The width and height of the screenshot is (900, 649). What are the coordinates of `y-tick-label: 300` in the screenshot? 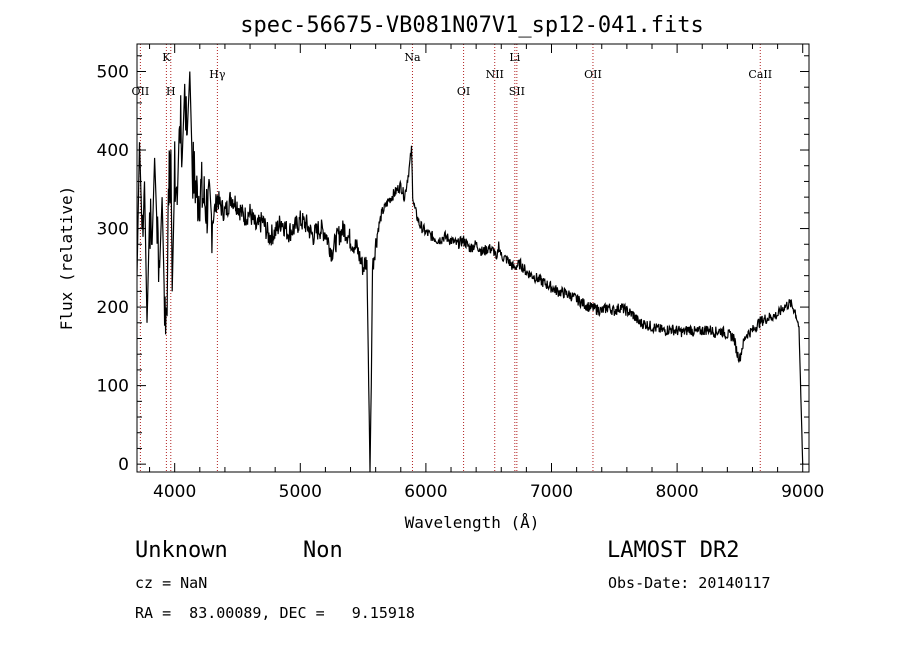 It's located at (113, 230).